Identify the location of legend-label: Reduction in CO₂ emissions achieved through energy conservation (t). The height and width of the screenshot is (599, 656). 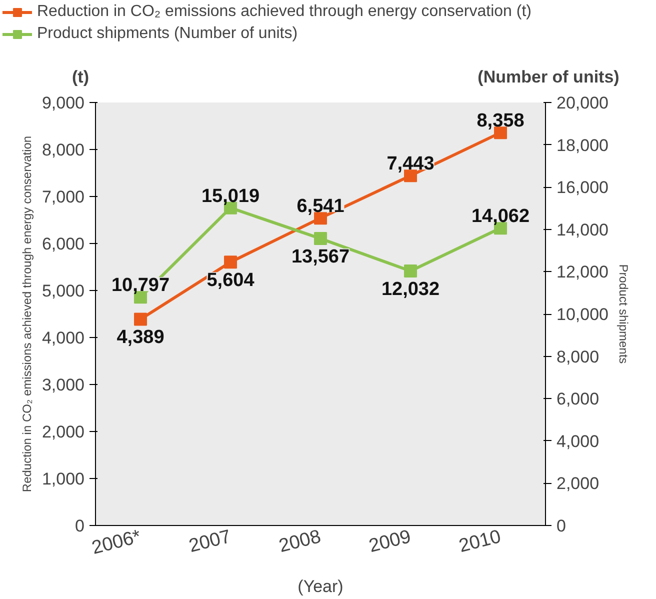
(284, 12).